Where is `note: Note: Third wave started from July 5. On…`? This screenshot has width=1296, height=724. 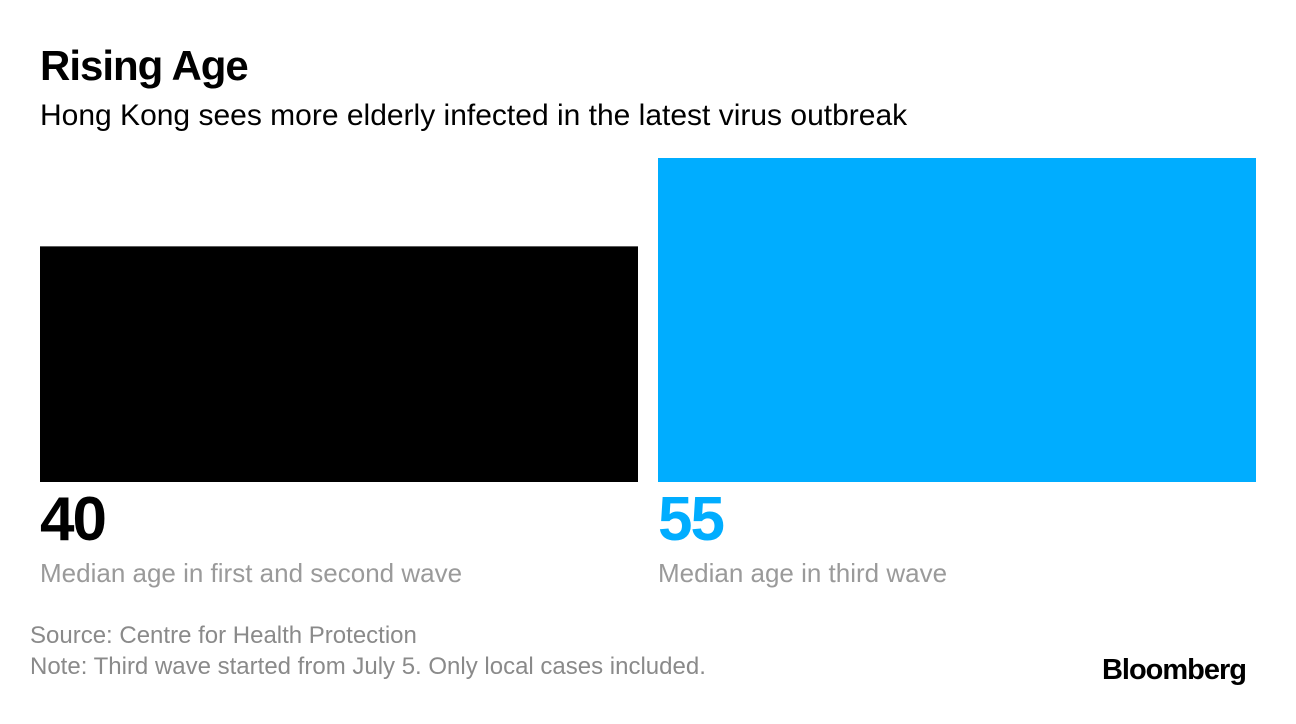
note: Note: Third wave started from July 5. On… is located at coordinates (368, 666).